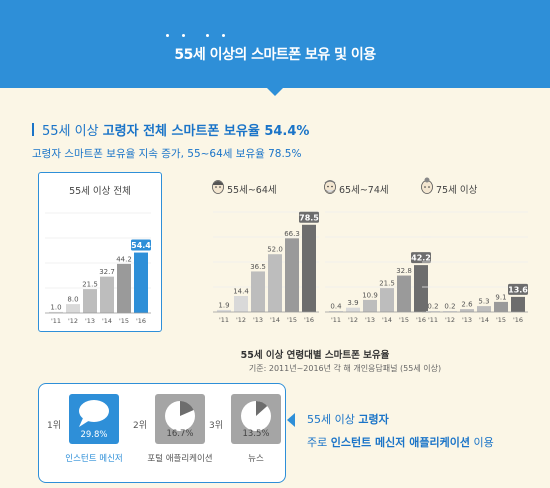 The image size is (550, 488). I want to click on summary-prefix: 55세 이상, so click(333, 419).